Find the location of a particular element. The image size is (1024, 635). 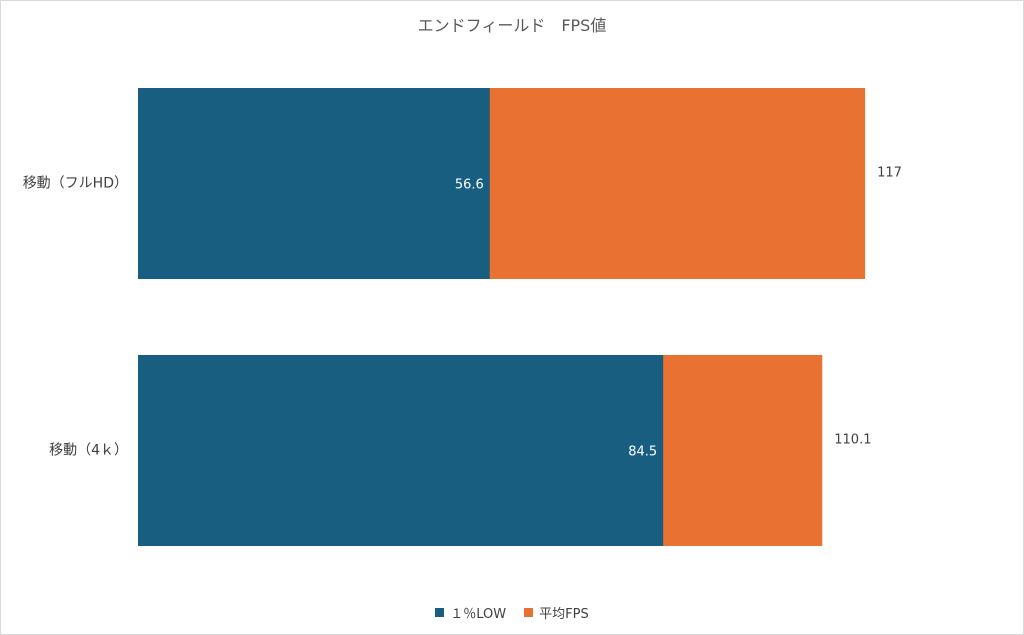

category-label-0: 移動（フルHD） is located at coordinates (75, 184).